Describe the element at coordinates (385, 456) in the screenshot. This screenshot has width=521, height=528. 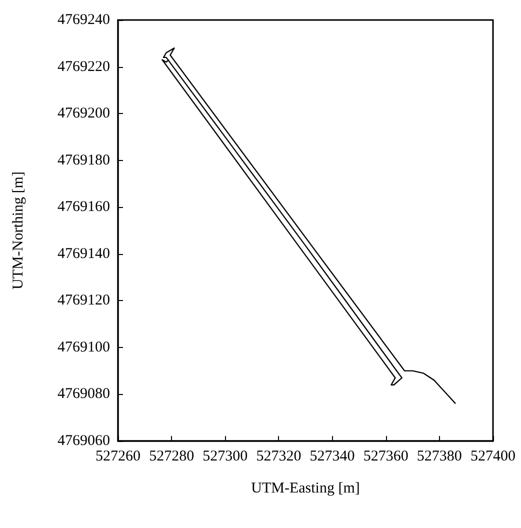
I see `x-tick-label: 527360` at that location.